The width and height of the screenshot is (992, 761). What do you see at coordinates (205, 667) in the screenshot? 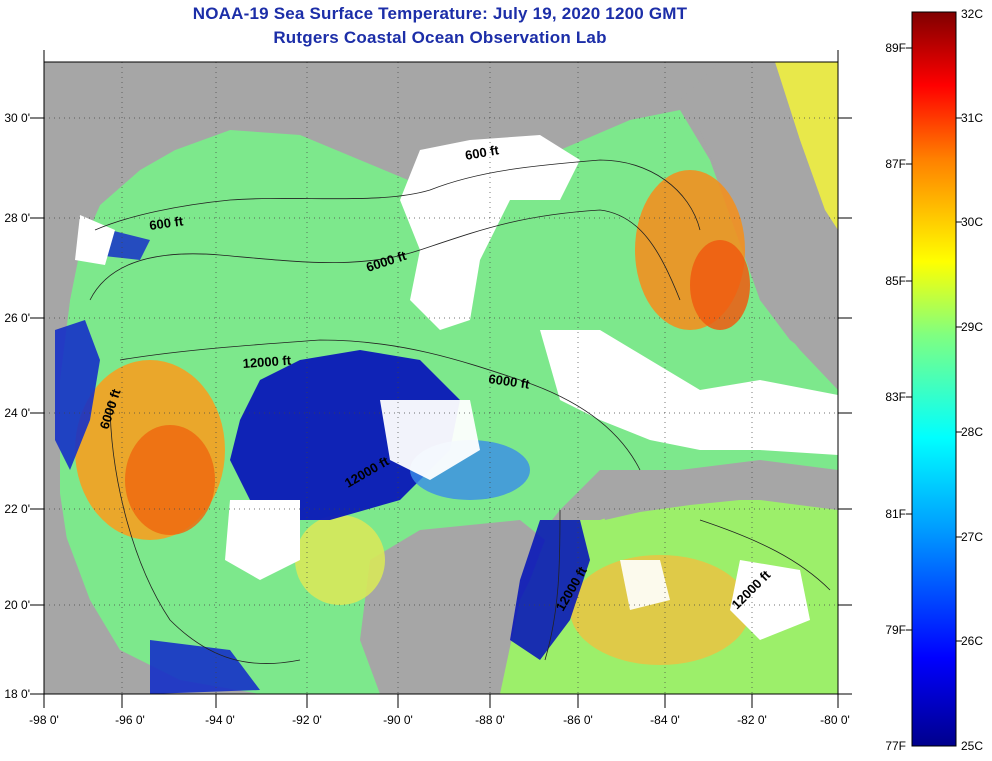
I see `cool-south-coast` at bounding box center [205, 667].